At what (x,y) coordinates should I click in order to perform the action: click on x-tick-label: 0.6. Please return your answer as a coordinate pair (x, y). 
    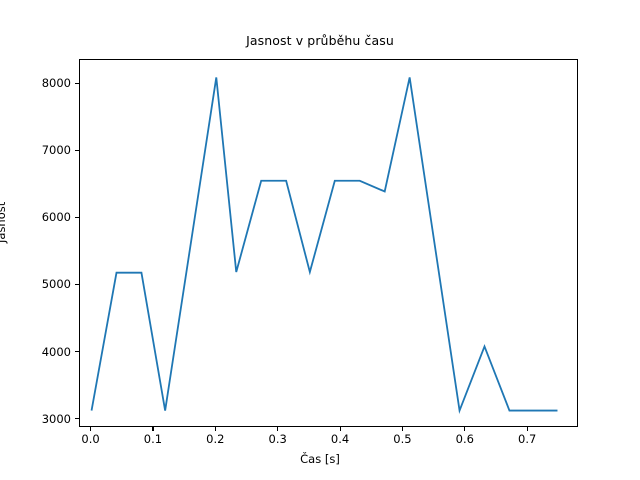
    Looking at the image, I should click on (464, 439).